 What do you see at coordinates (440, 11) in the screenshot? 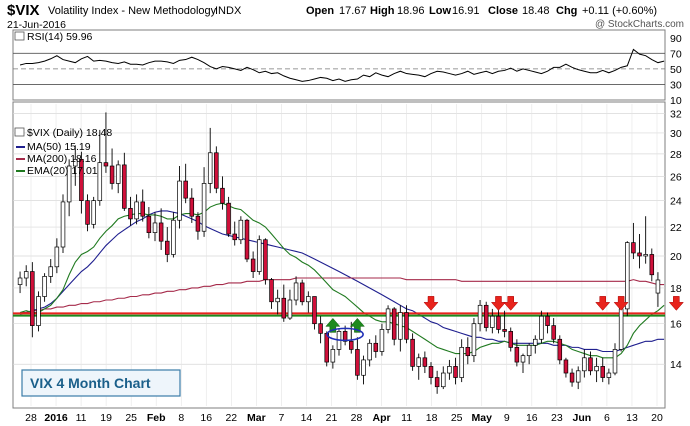
I see `low-label: Low` at bounding box center [440, 11].